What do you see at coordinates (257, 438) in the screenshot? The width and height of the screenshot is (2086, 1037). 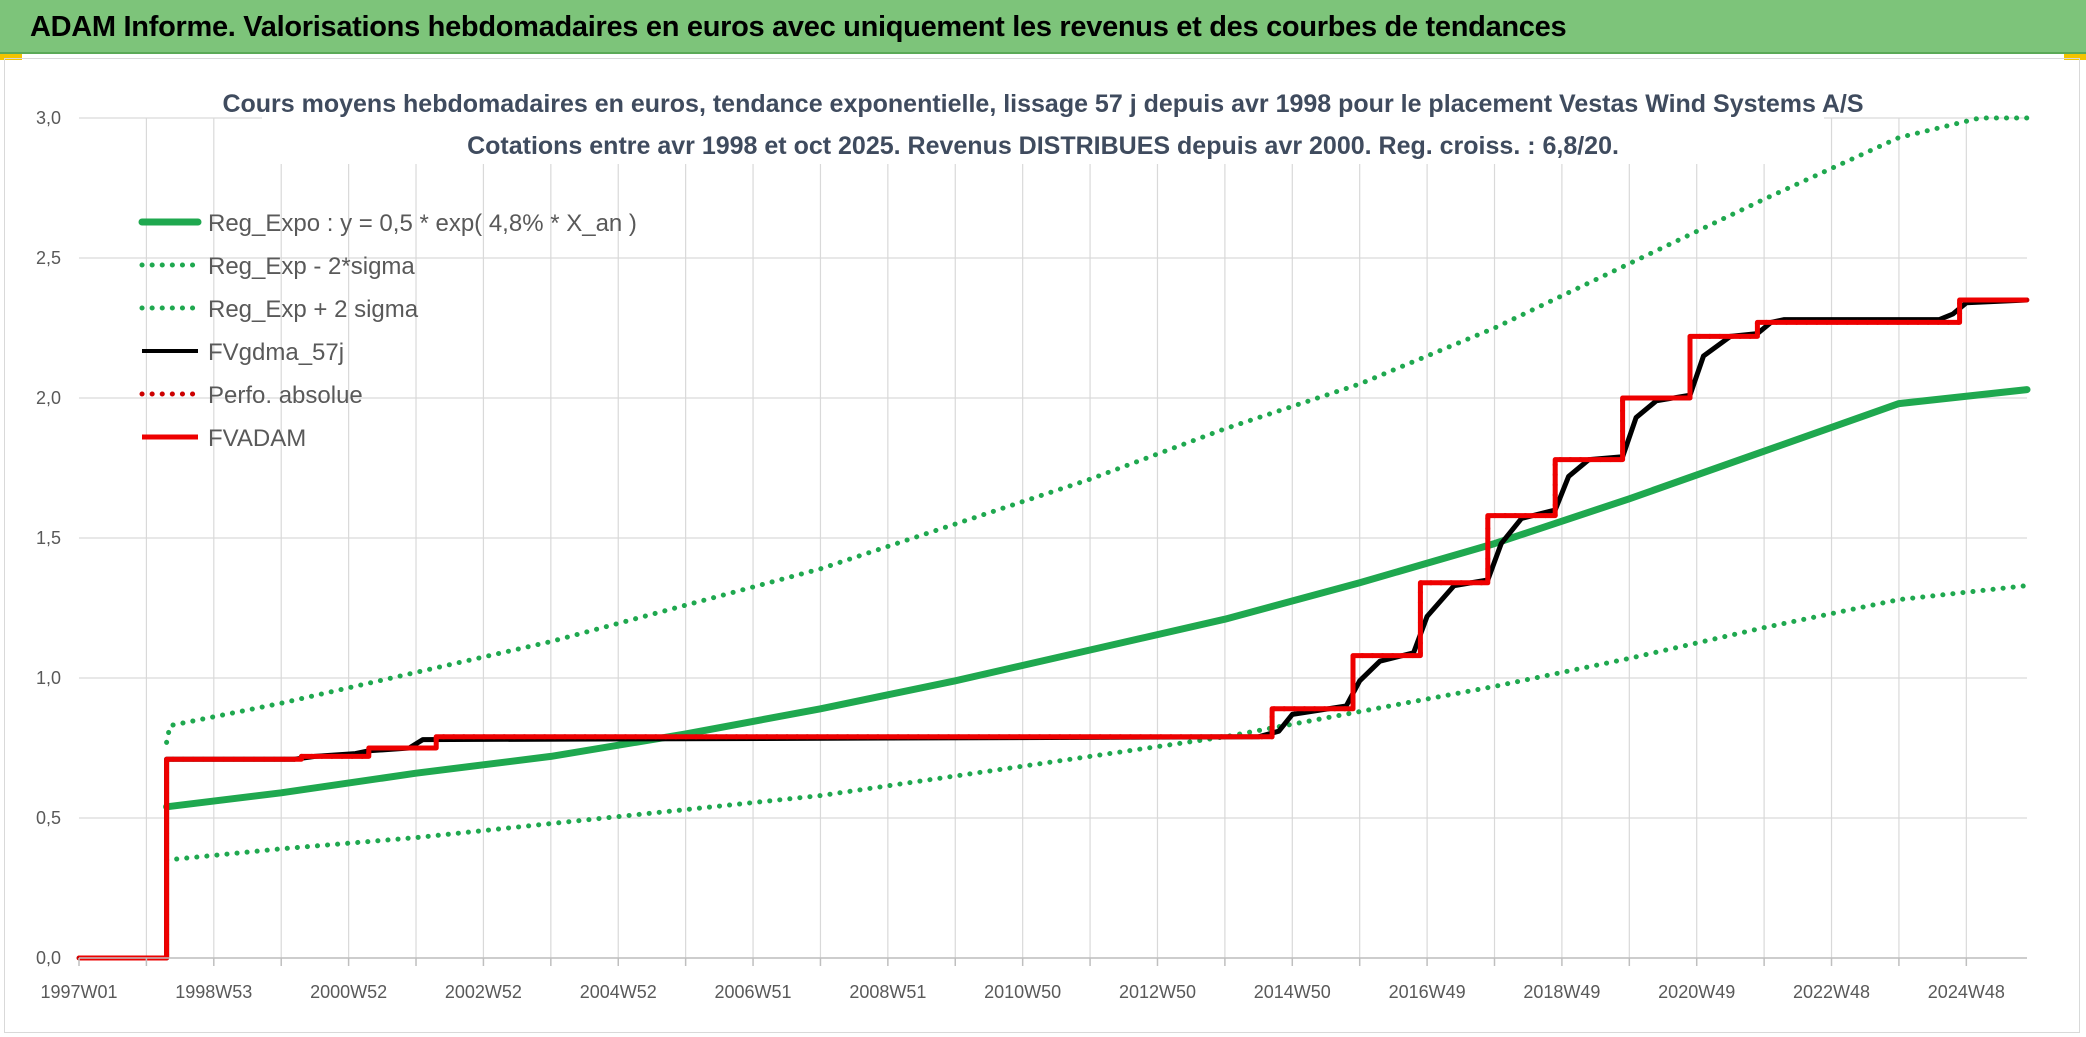 I see `legend-label-fvadam: FVADAM` at bounding box center [257, 438].